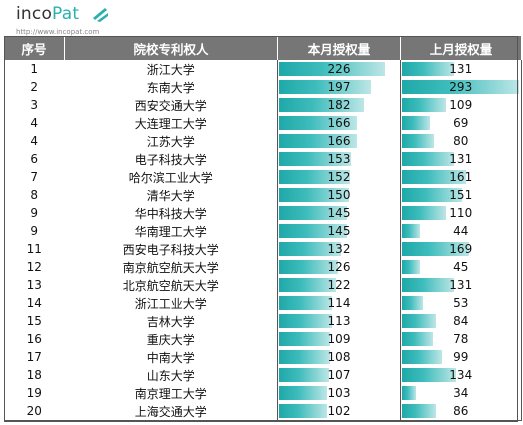  I want to click on table-row: 11 西安电子科技大学 132 169, so click(263, 249).